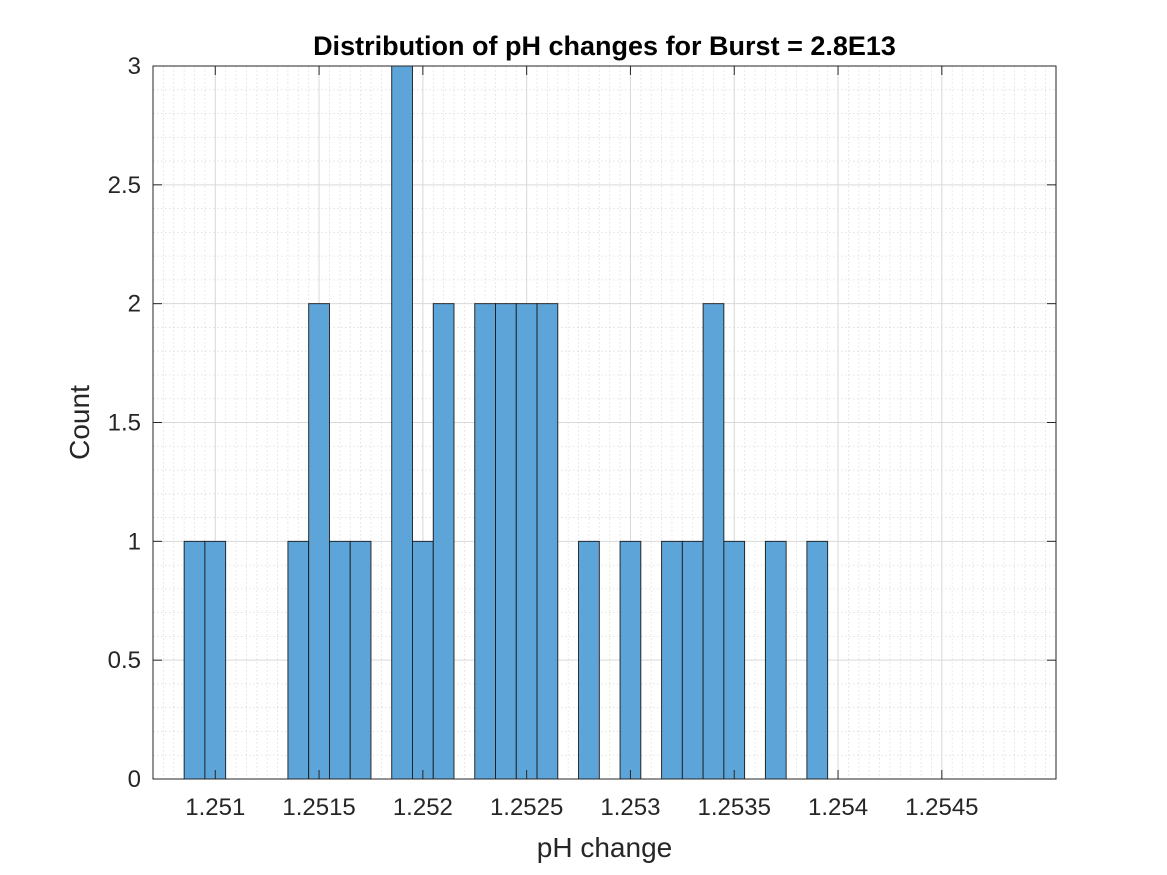  I want to click on x-tick-label: 1.2515, so click(318, 807).